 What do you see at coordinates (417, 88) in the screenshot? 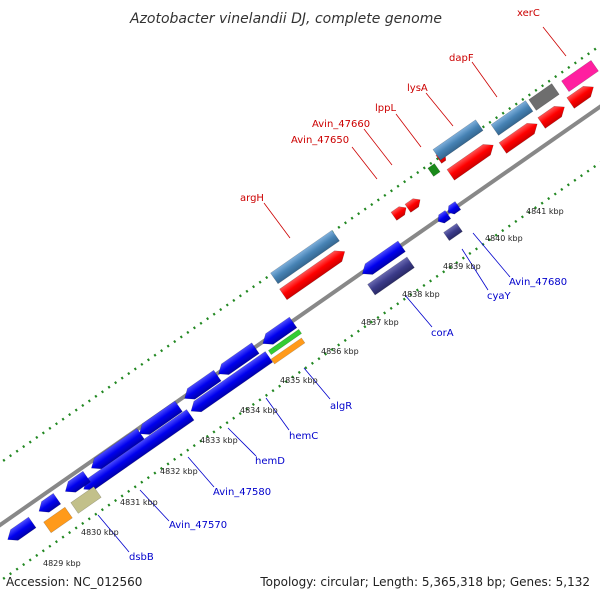
I see `label-lysA: lysA` at bounding box center [417, 88].